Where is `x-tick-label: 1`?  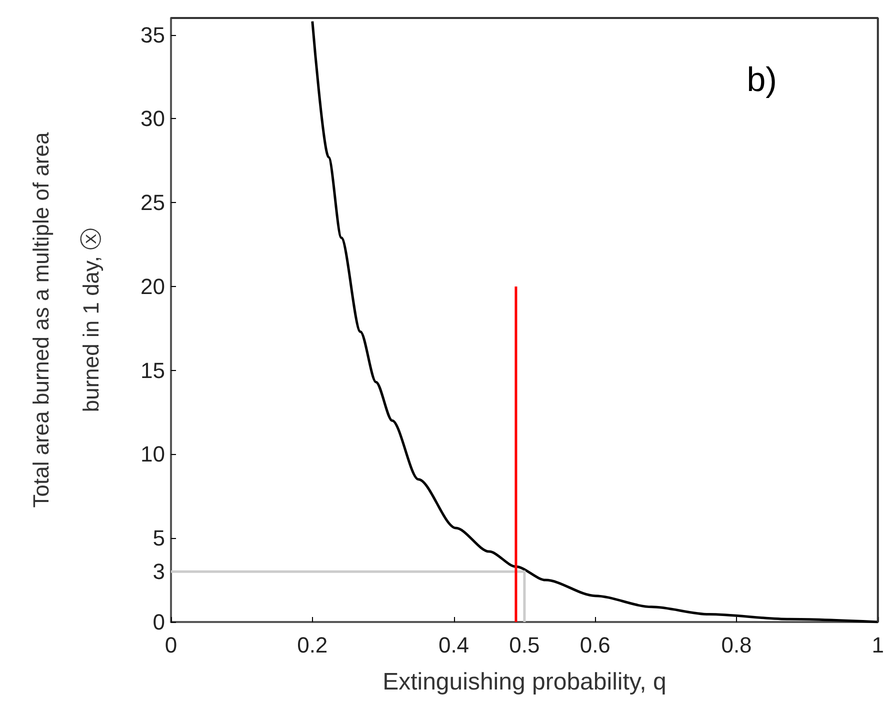
x-tick-label: 1 is located at coordinates (878, 645).